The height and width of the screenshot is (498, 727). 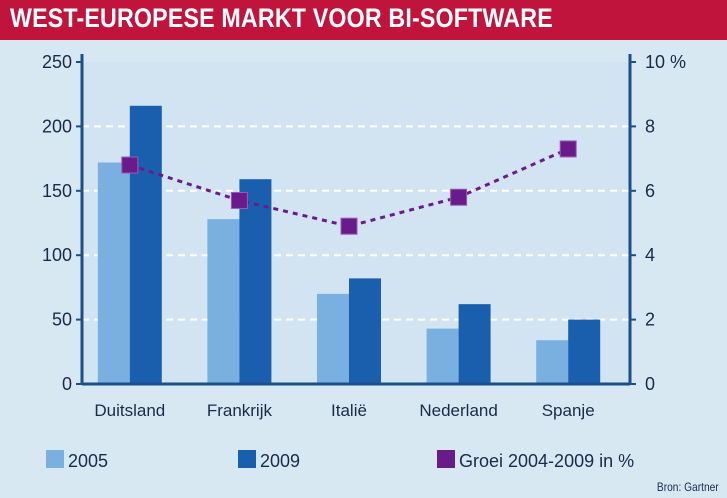 What do you see at coordinates (446, 459) in the screenshot?
I see `legend-swatch-Groei 2004-2009 in %` at bounding box center [446, 459].